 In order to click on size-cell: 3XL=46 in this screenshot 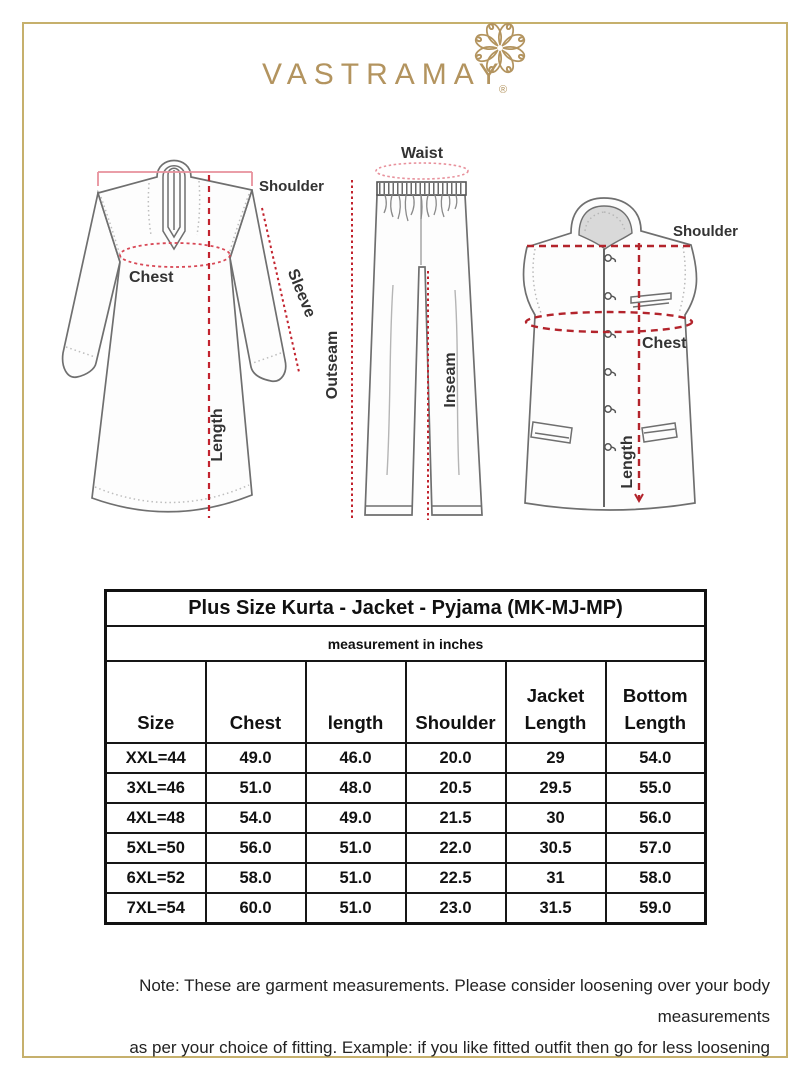, I will do `click(155, 788)`.